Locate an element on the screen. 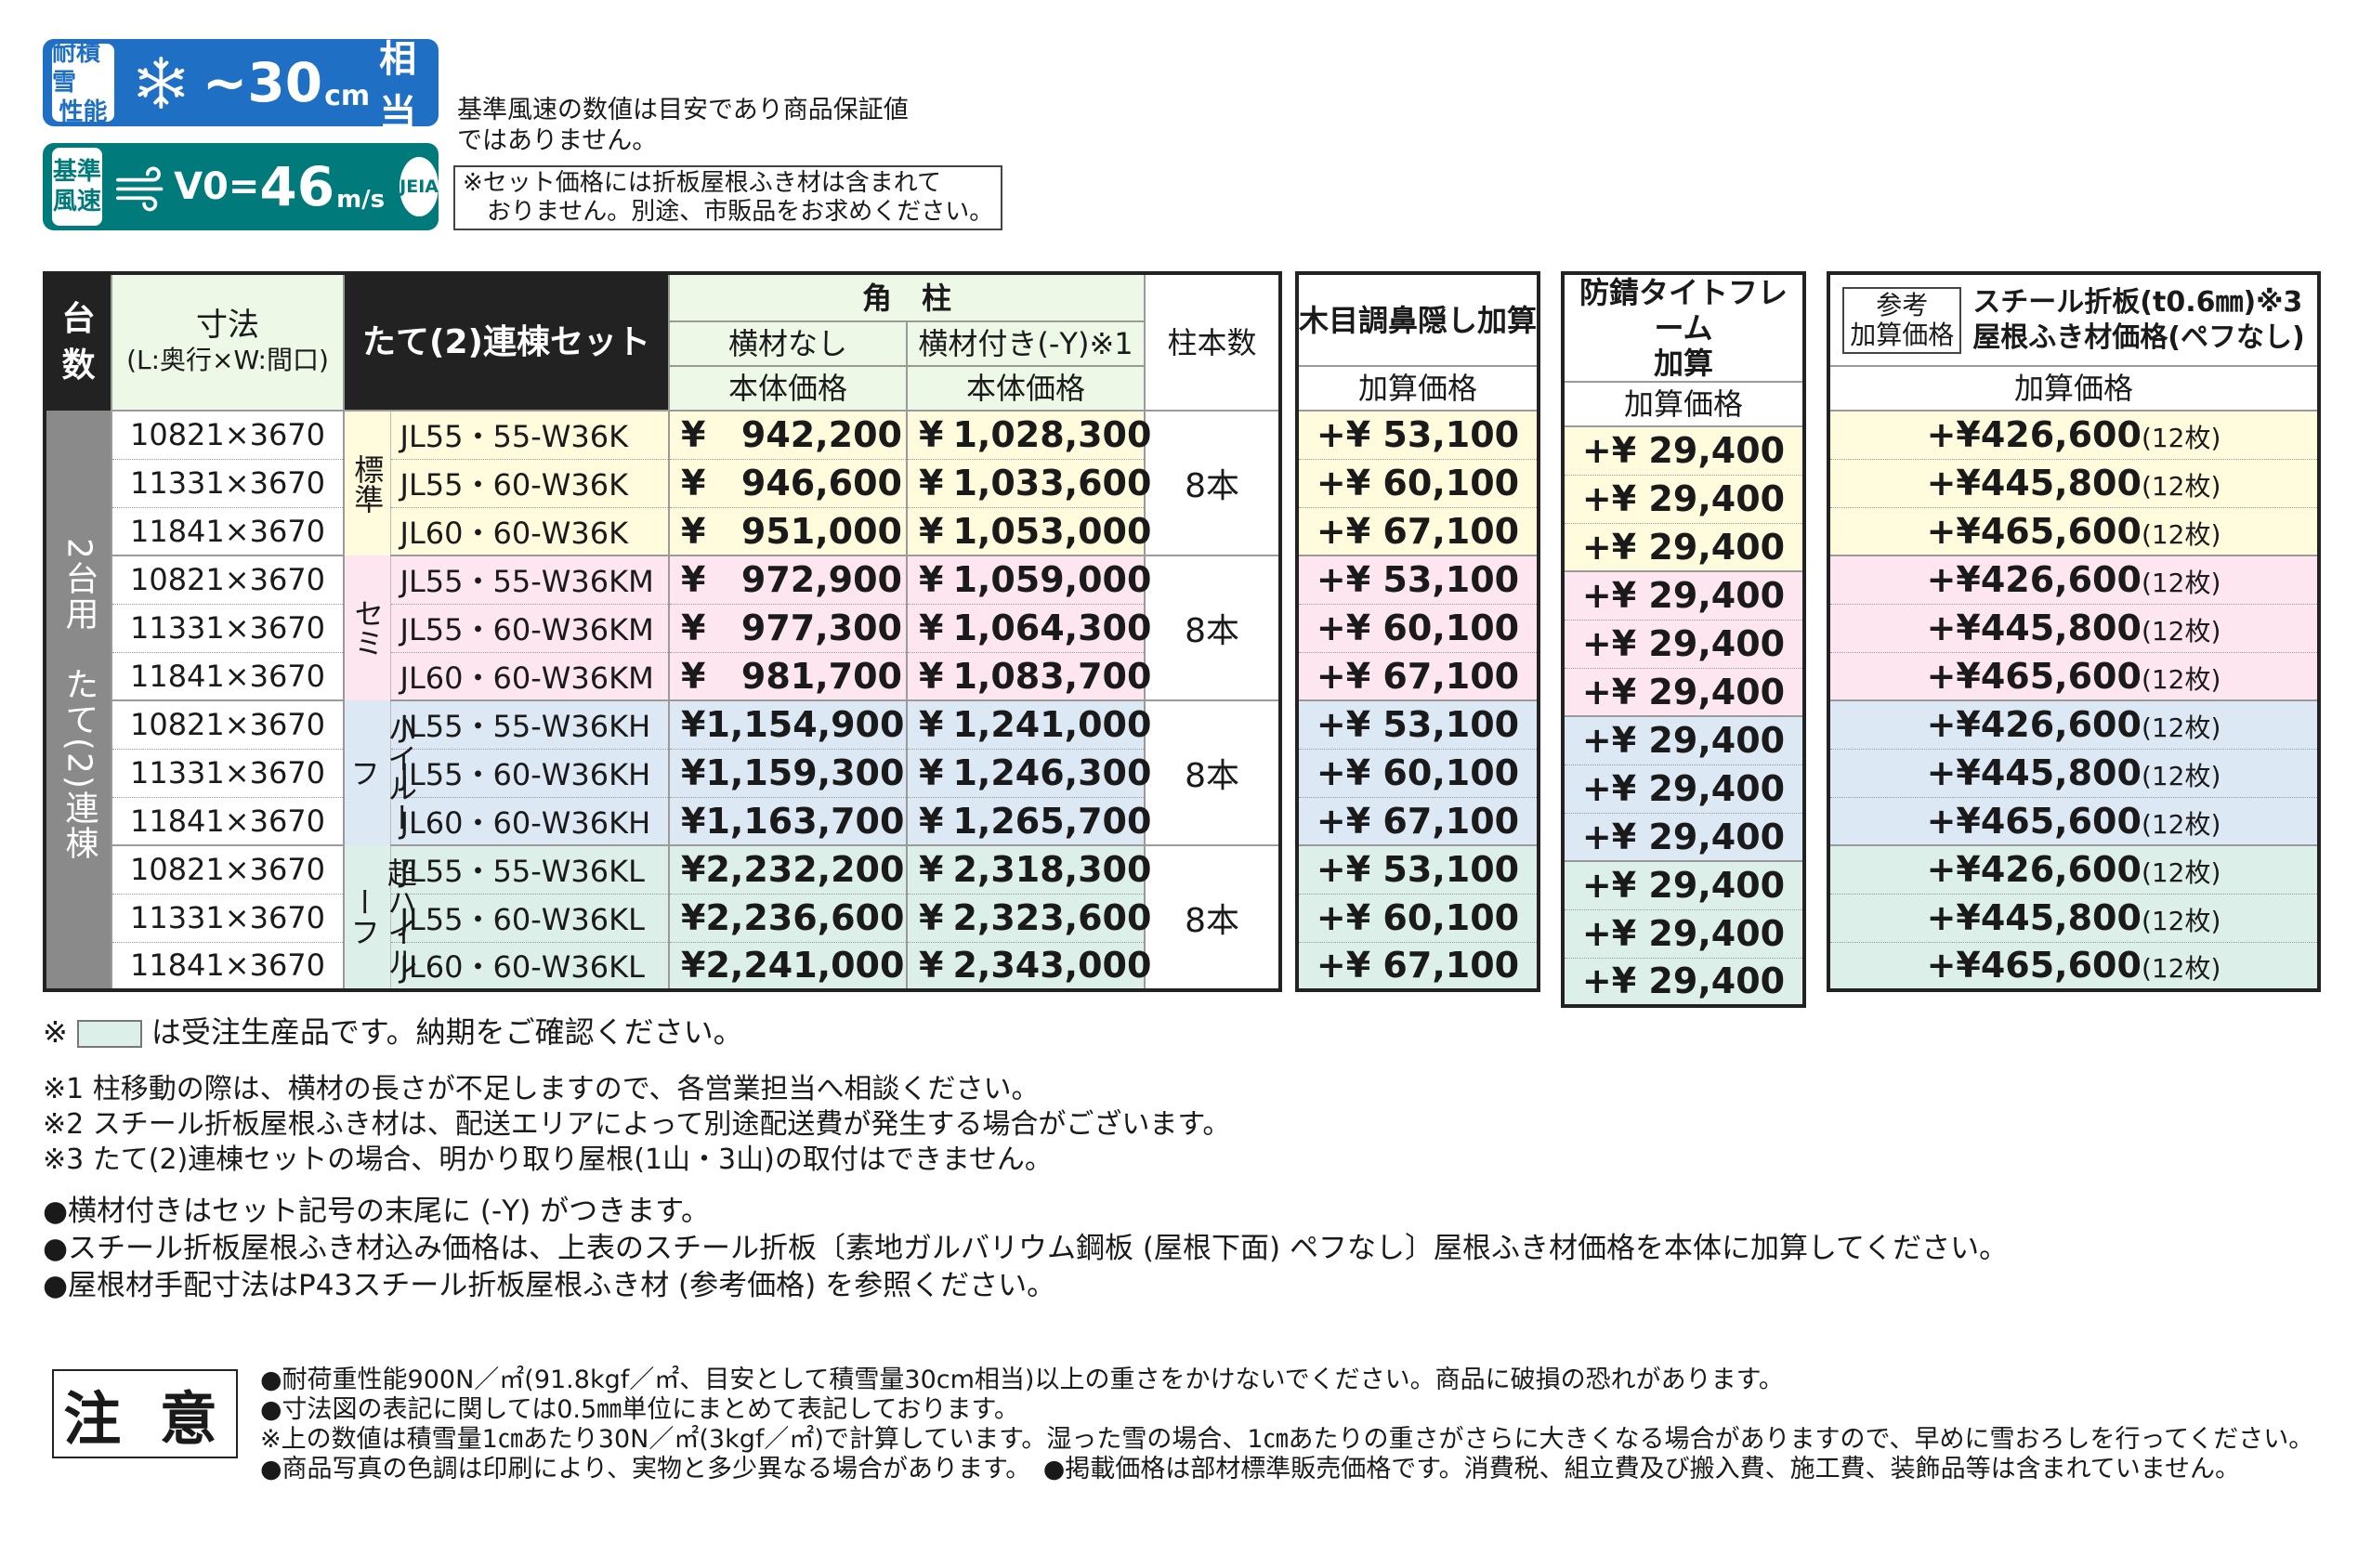 This screenshot has width=2358, height=1568. price-with-bar: ¥2,343,000 is located at coordinates (1028, 966).